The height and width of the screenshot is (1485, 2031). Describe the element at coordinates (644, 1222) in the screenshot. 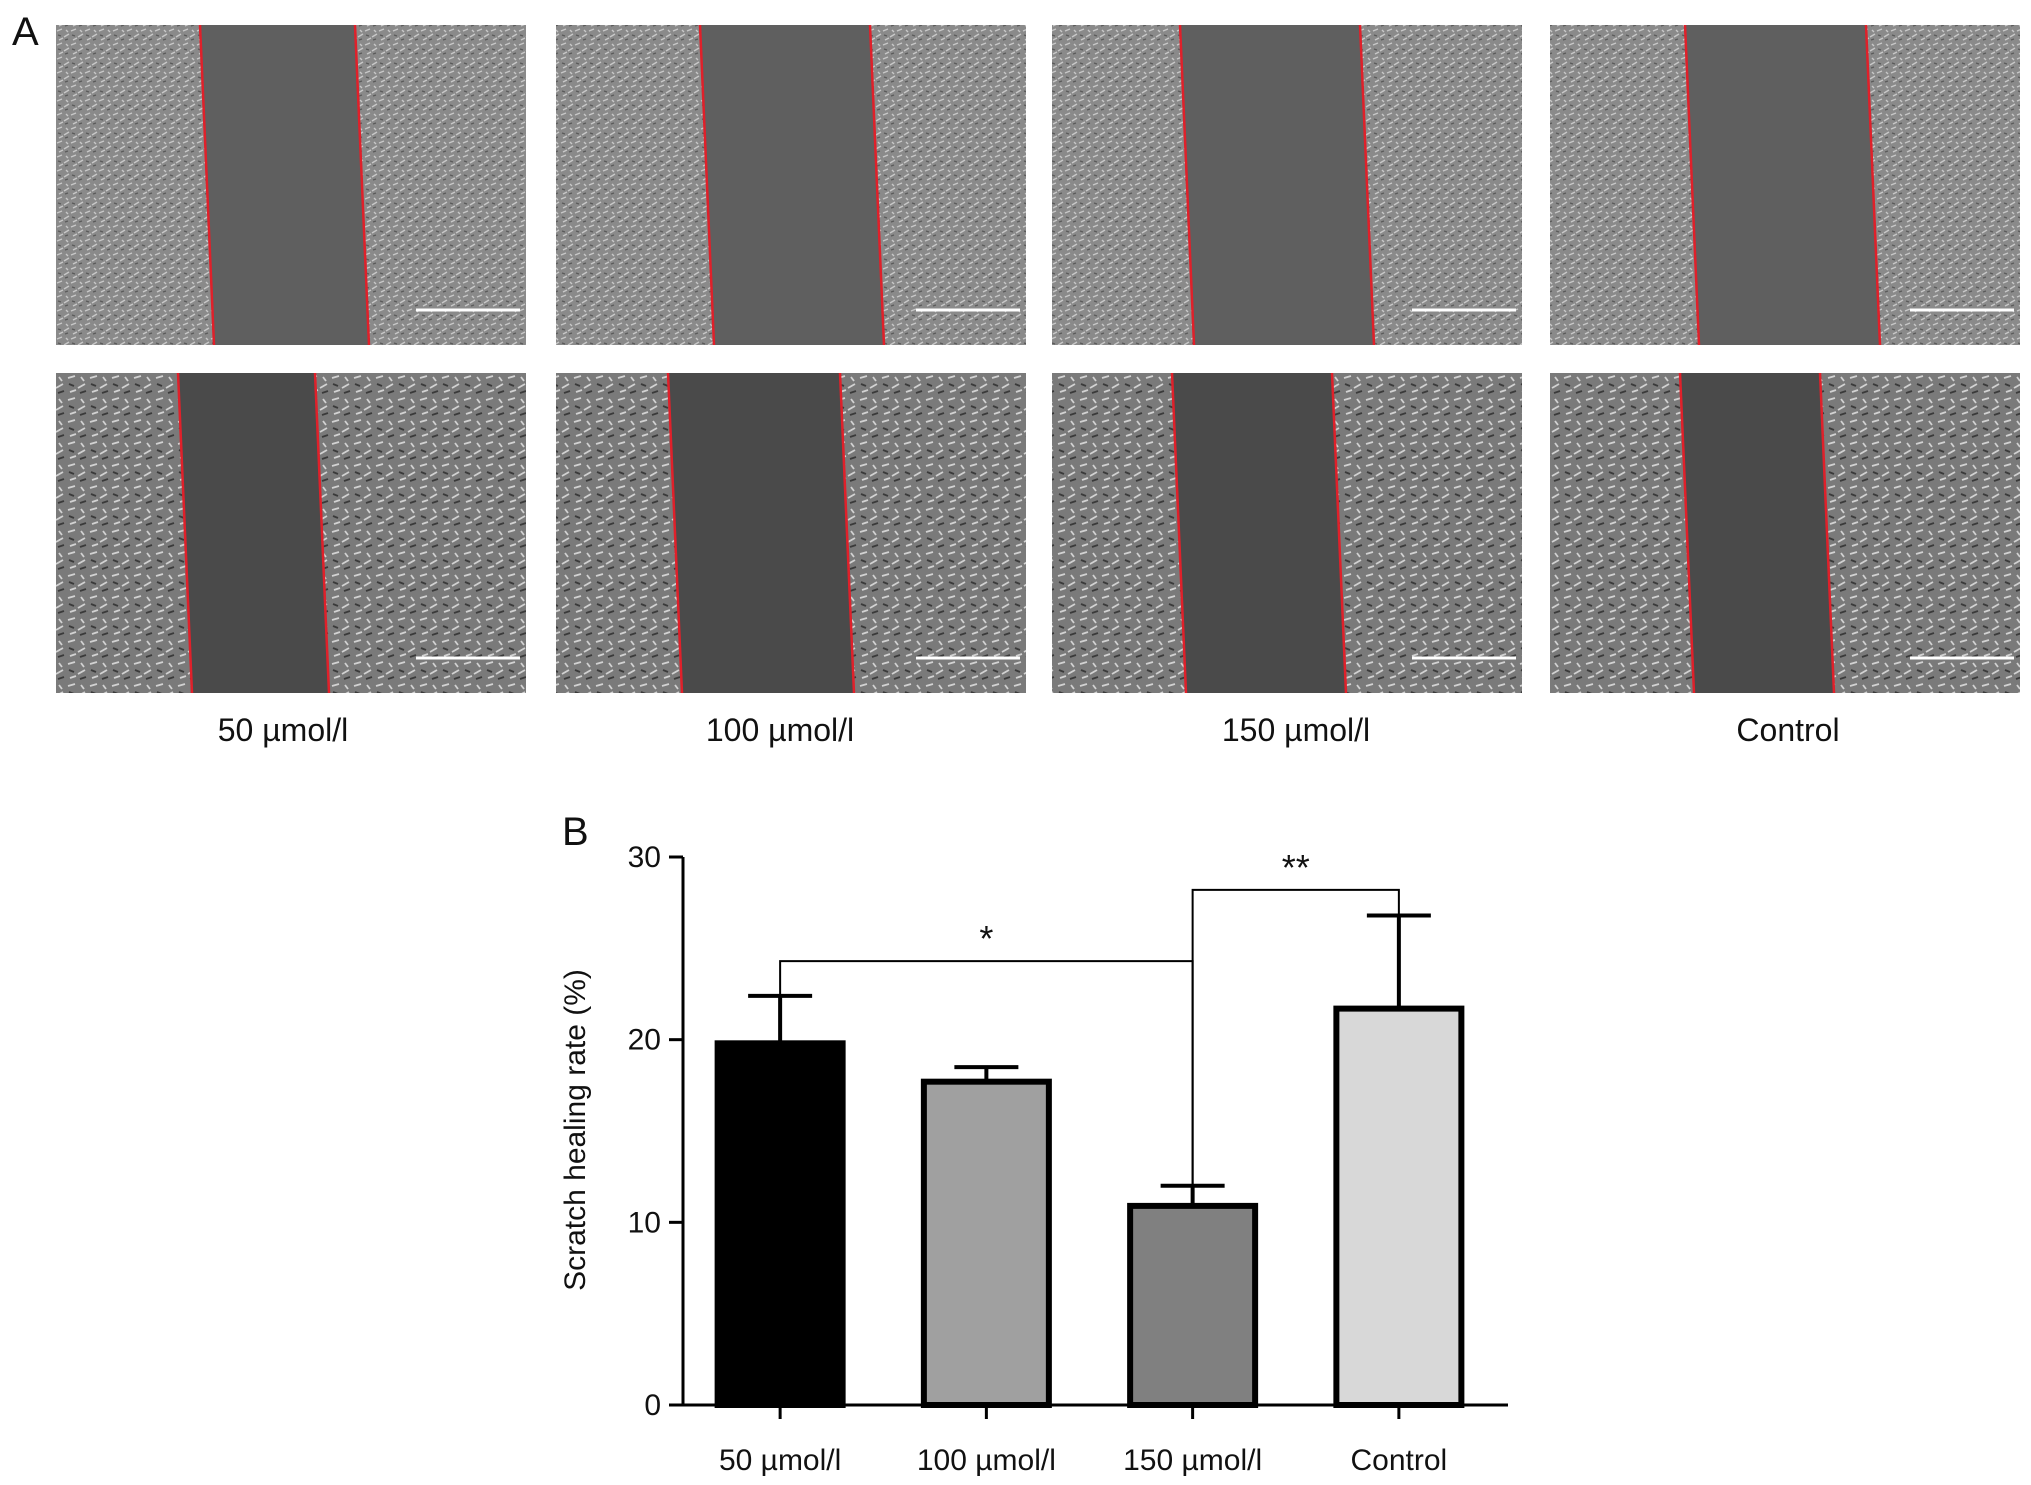

I see `y-tick-label: 10` at that location.